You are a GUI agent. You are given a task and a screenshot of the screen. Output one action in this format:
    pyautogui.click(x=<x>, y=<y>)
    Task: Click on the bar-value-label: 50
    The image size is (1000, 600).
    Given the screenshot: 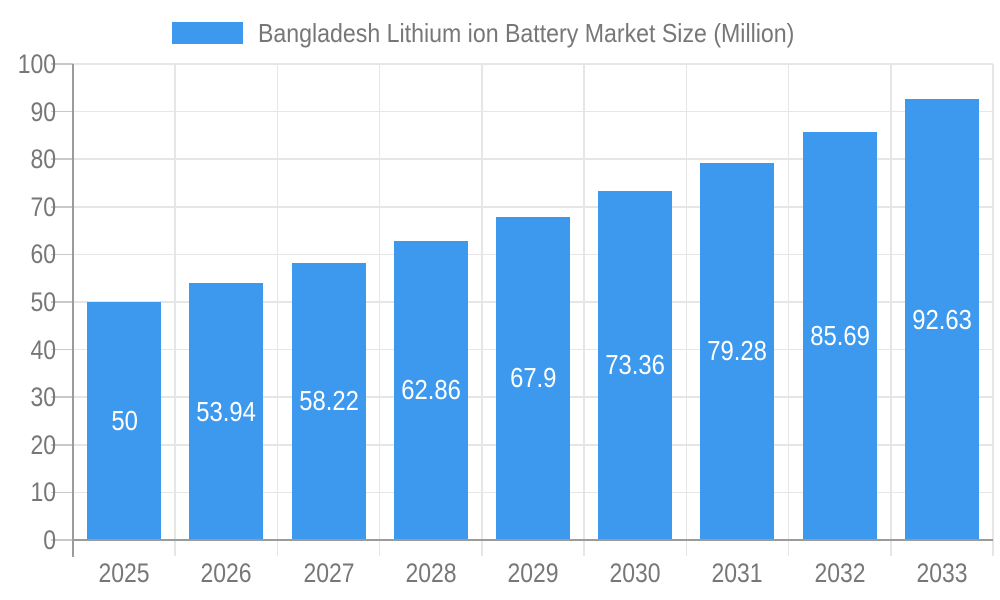 What is the action you would take?
    pyautogui.click(x=124, y=420)
    